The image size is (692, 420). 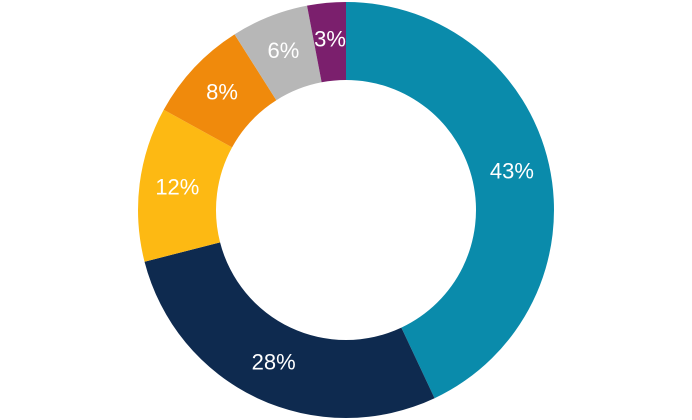 I want to click on data-label: 12%, so click(x=177, y=187).